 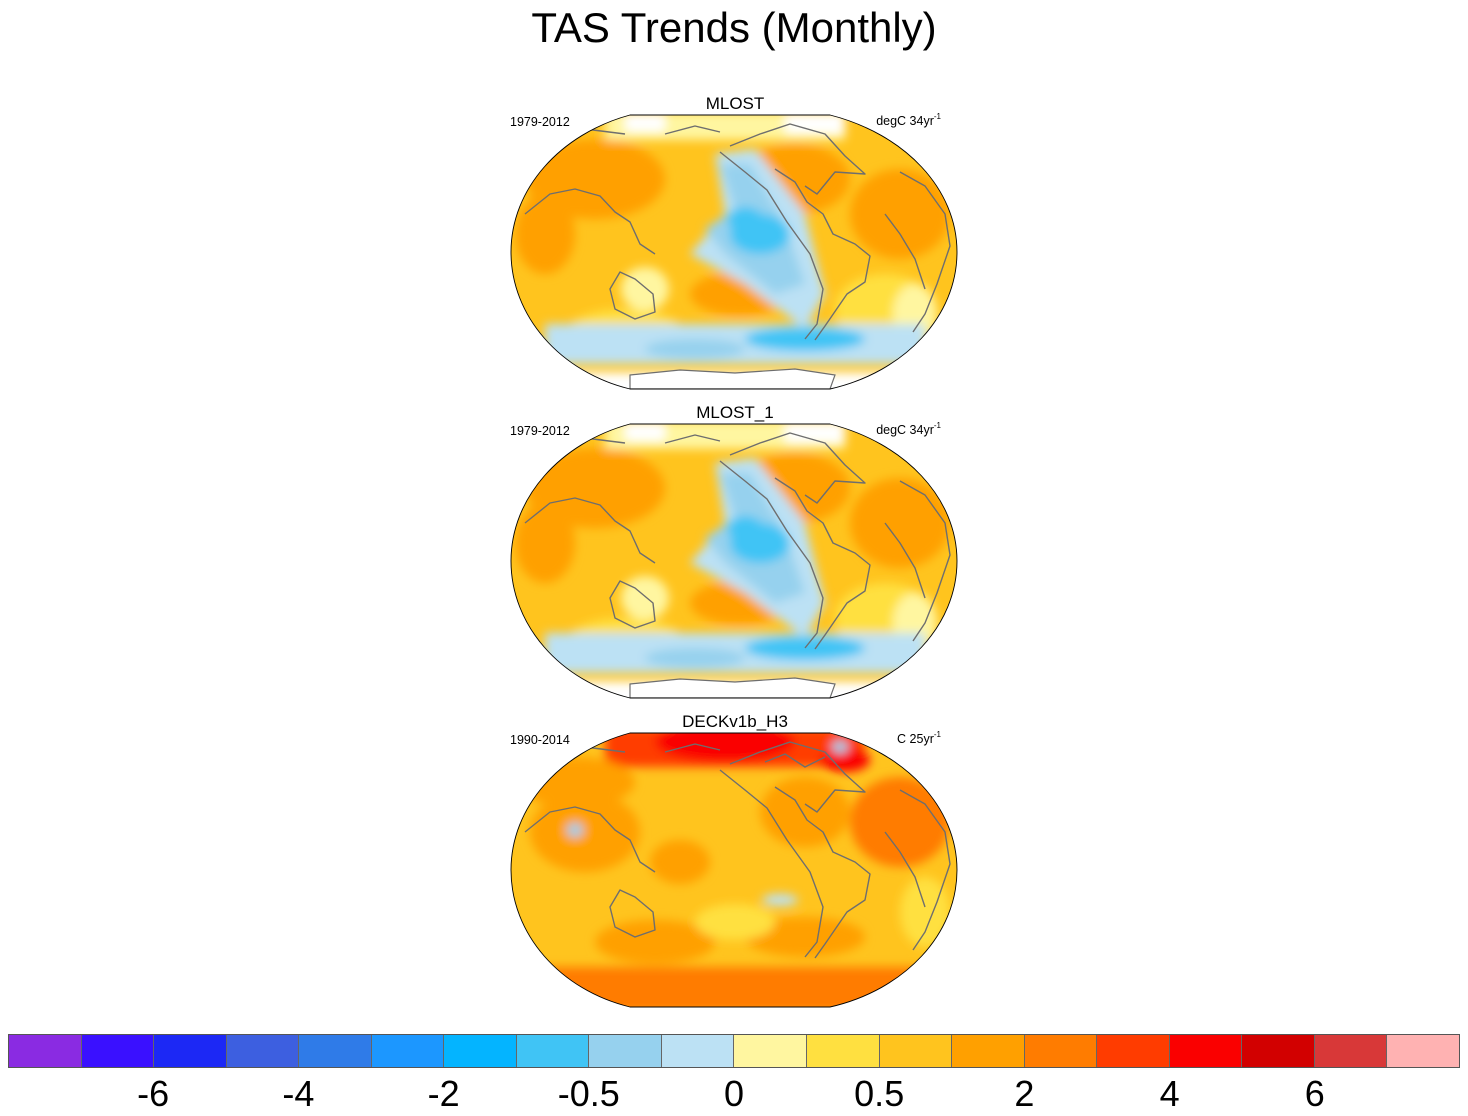 What do you see at coordinates (1024, 1093) in the screenshot?
I see `colorbar-tick-label: 2` at bounding box center [1024, 1093].